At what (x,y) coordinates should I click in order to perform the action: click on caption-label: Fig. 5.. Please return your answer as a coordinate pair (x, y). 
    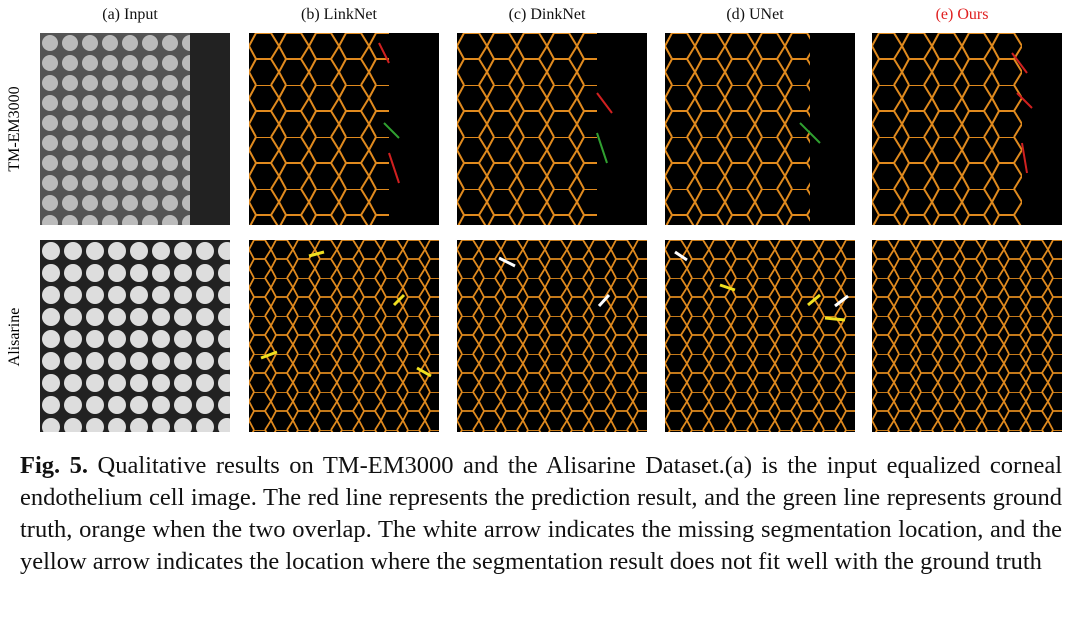
    Looking at the image, I should click on (54, 465).